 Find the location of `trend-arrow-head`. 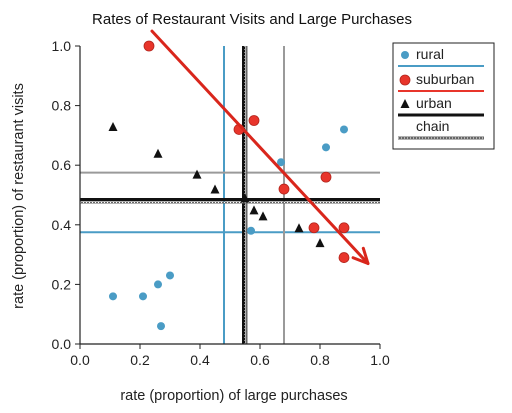

trend-arrow-head is located at coordinates (360, 256).